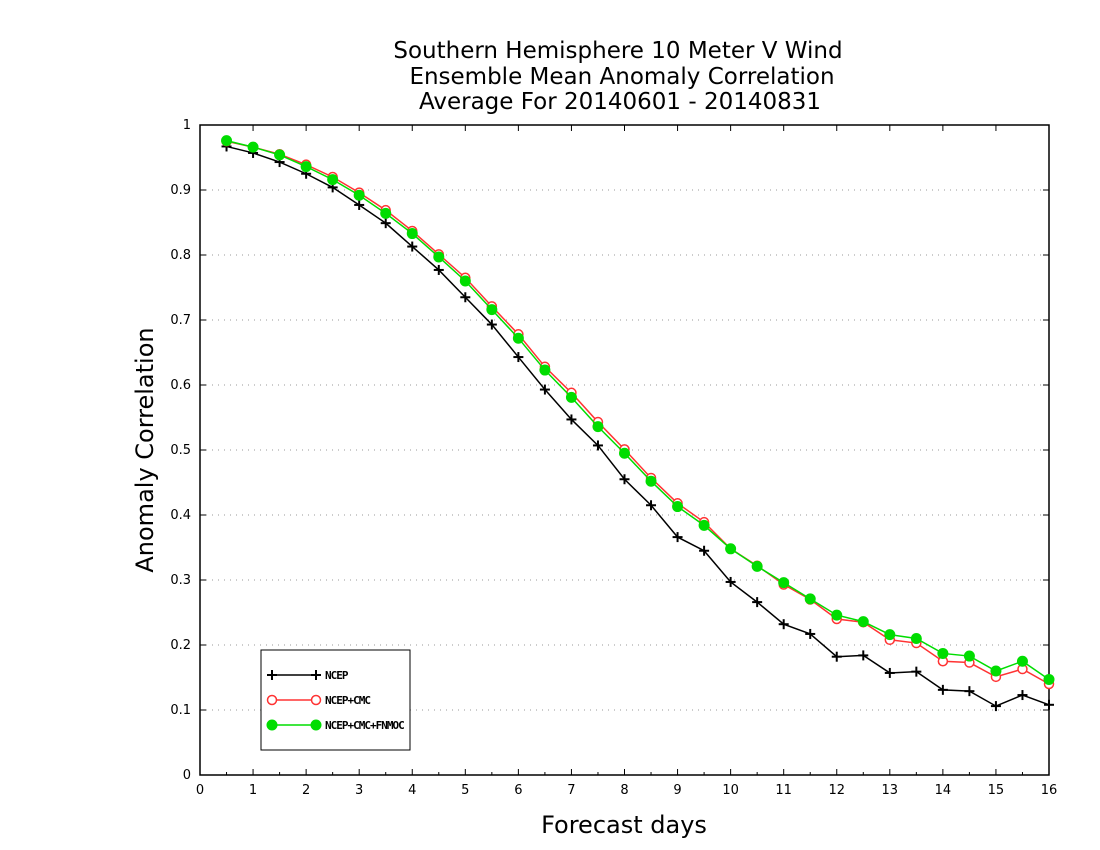 The height and width of the screenshot is (850, 1100). What do you see at coordinates (624, 825) in the screenshot?
I see `x-axis-label: Forecast days` at bounding box center [624, 825].